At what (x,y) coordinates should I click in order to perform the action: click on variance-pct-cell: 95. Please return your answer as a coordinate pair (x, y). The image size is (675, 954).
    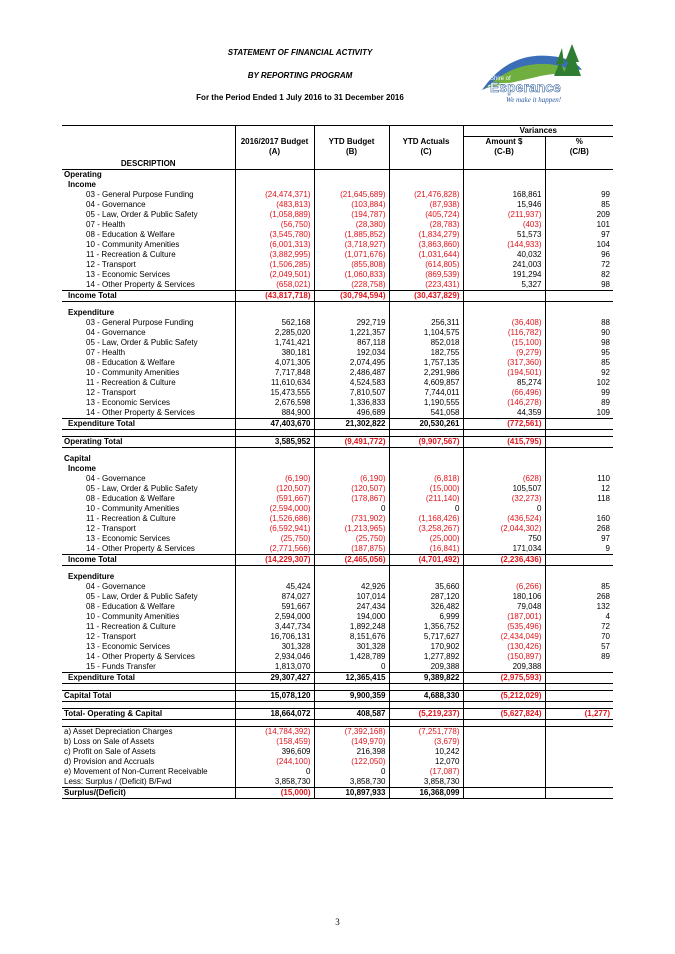
    Looking at the image, I should click on (578, 353).